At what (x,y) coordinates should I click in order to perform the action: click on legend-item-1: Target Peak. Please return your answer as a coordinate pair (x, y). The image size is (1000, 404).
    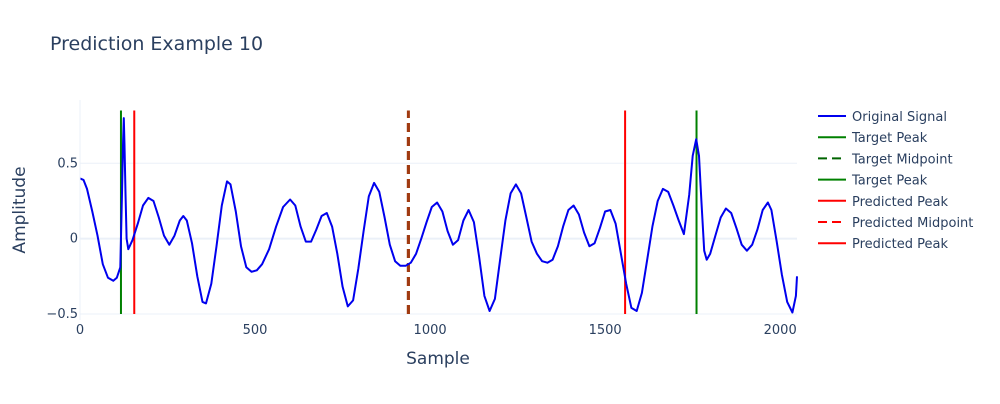
    Looking at the image, I should click on (873, 138).